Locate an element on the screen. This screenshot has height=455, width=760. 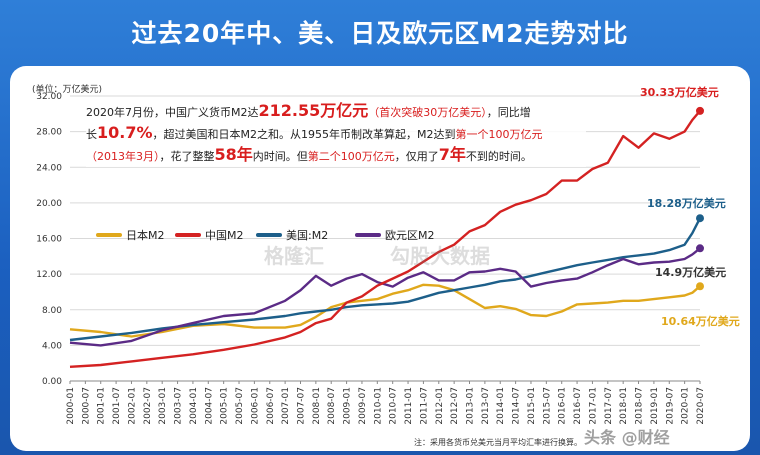
x-tick-label: 2016-07 is located at coordinates (578, 406).